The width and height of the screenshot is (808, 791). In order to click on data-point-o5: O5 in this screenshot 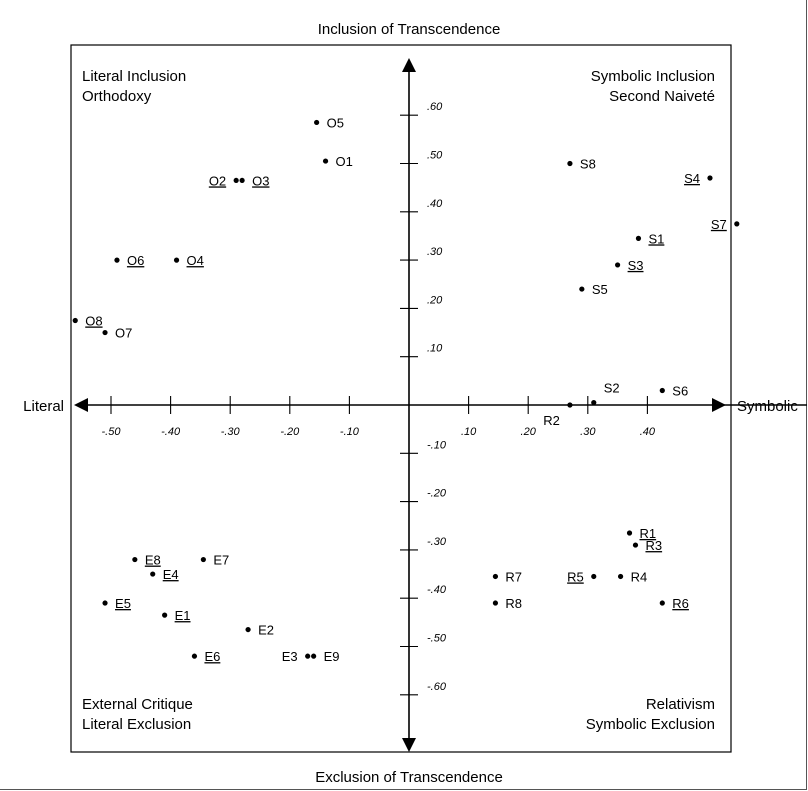, I will do `click(329, 122)`.